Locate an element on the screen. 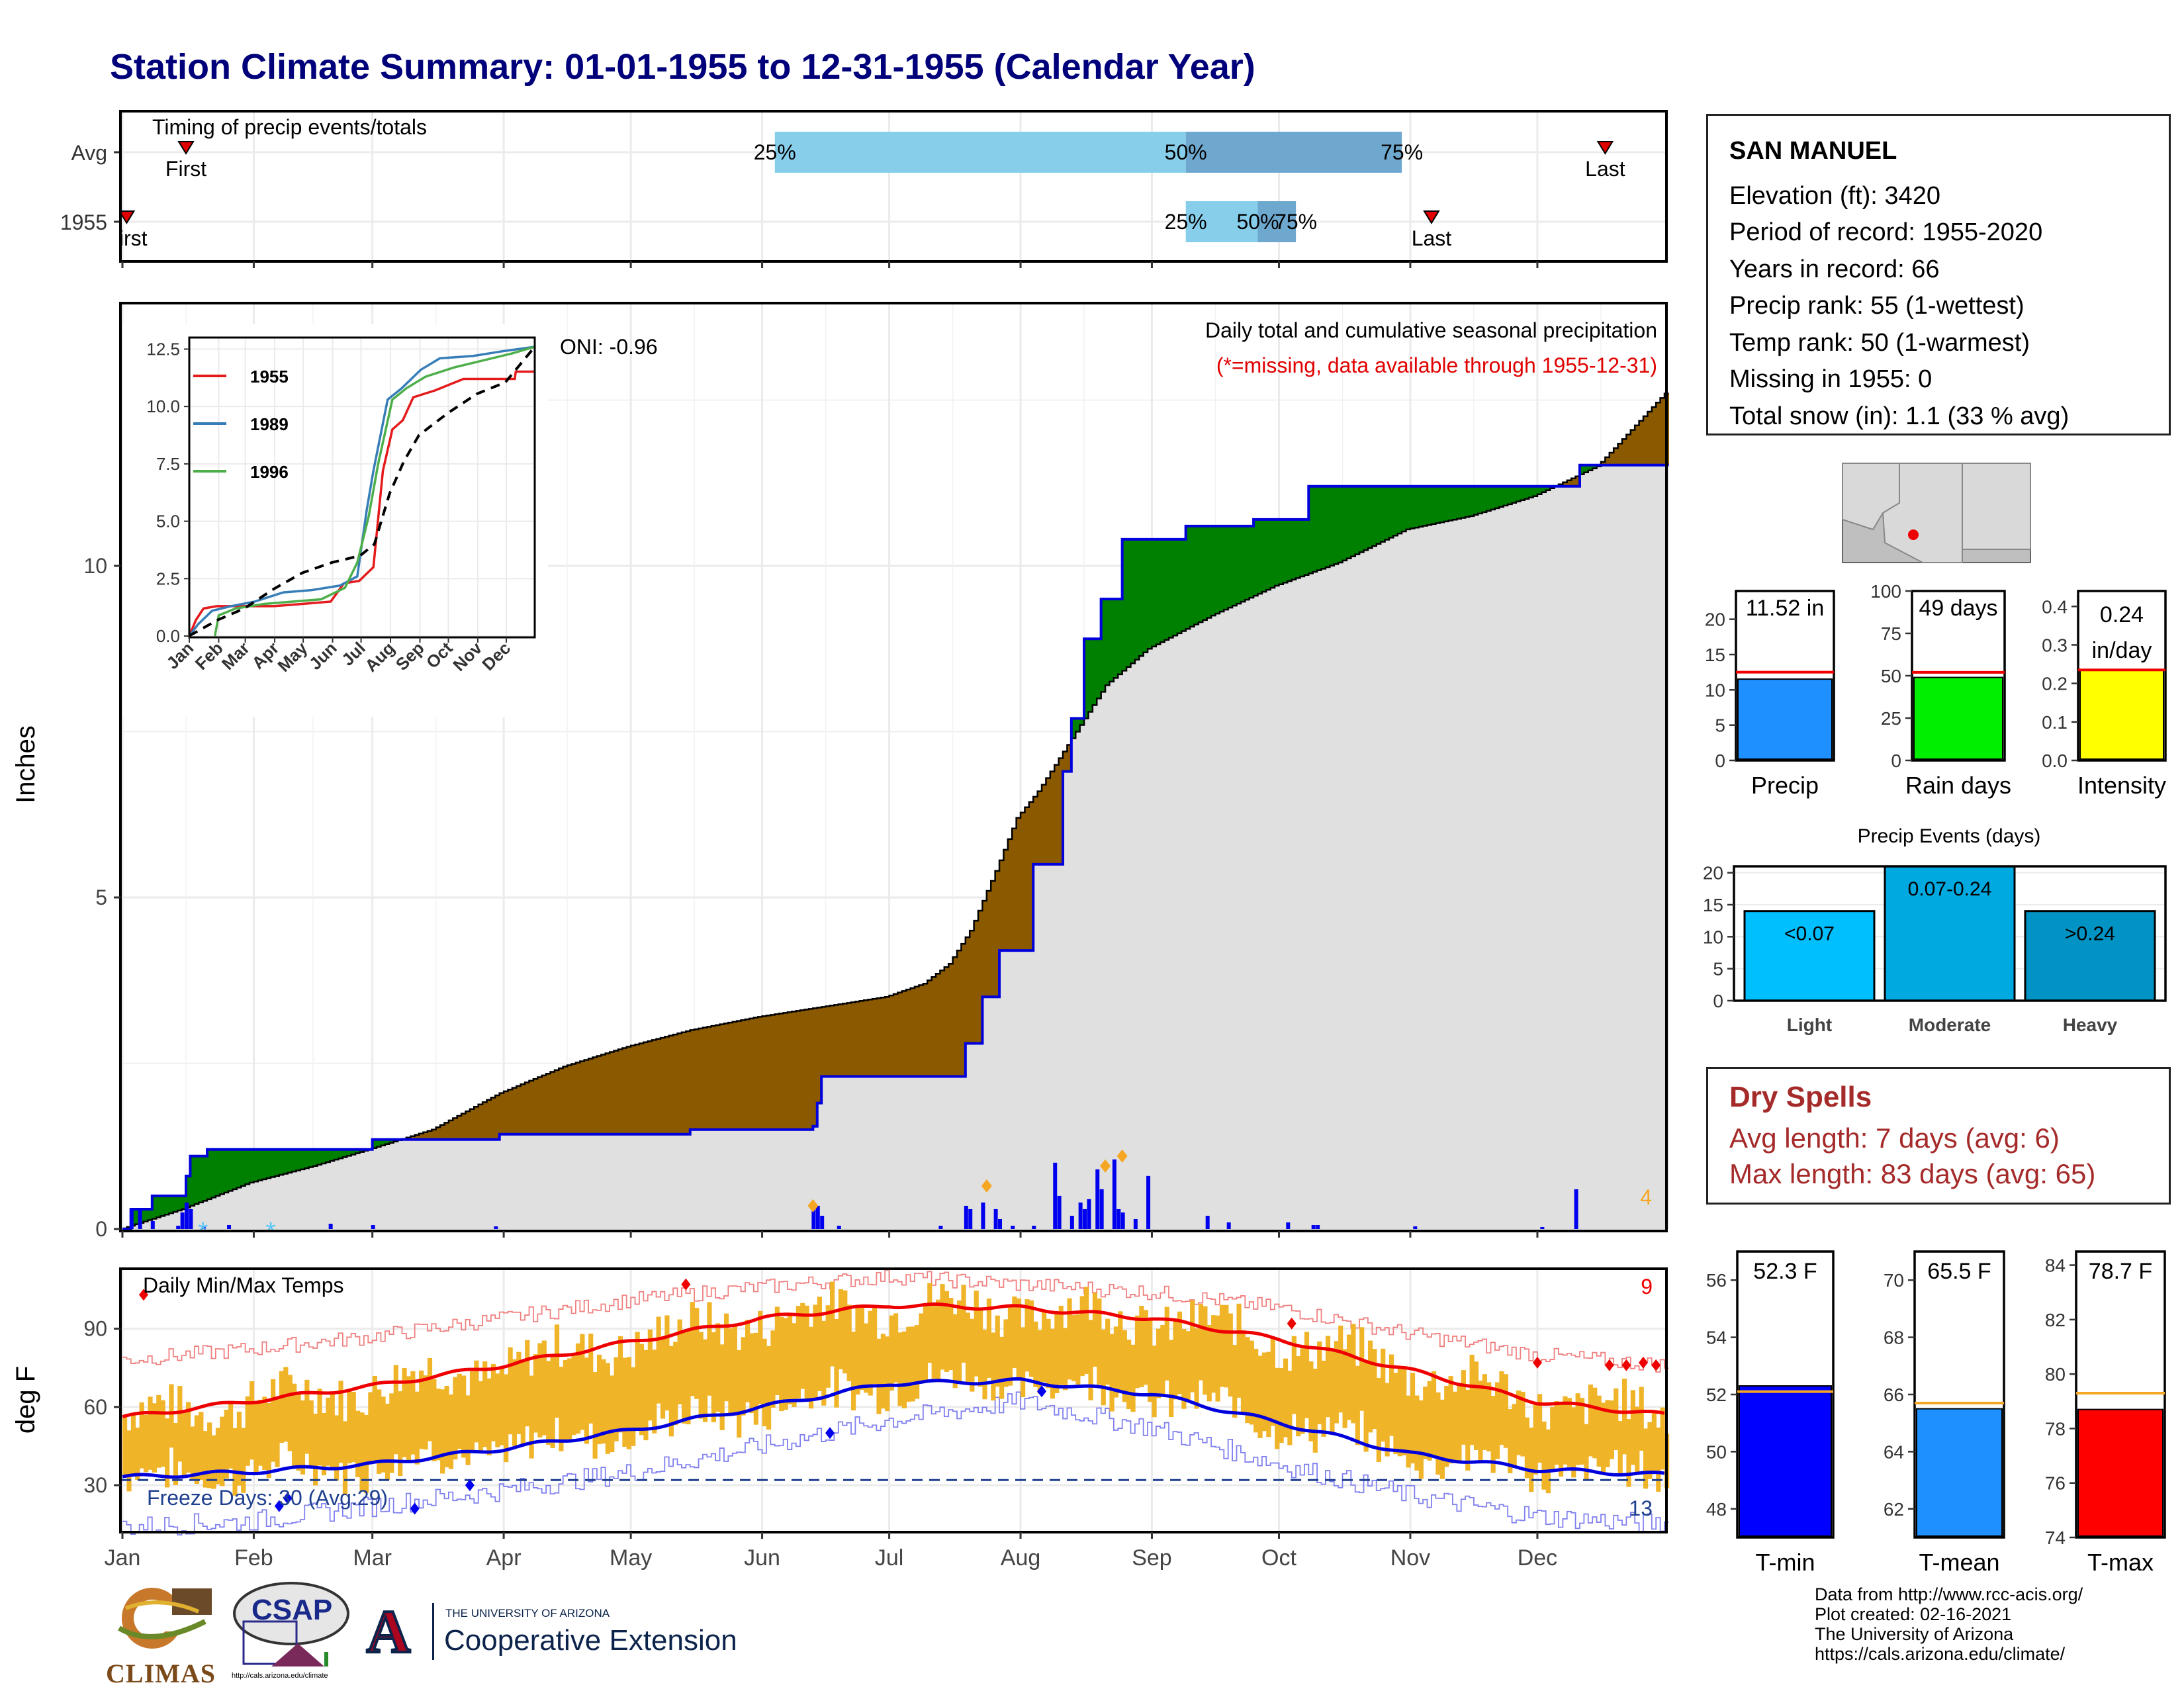 Image resolution: width=2184 pixels, height=1689 pixels. inset-legend-label: 1989 is located at coordinates (269, 424).